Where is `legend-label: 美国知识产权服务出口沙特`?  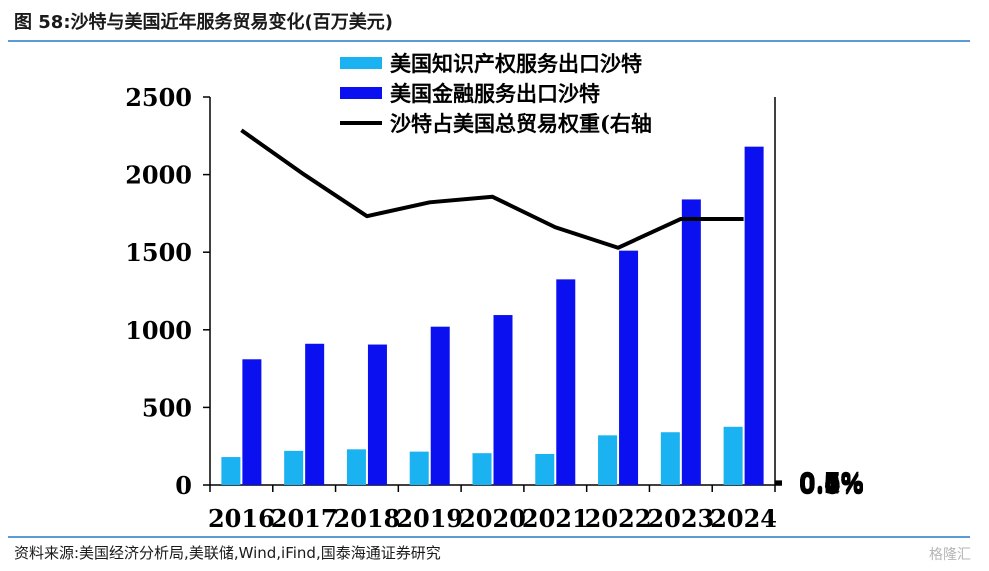 legend-label: 美国知识产权服务出口沙特 is located at coordinates (516, 63).